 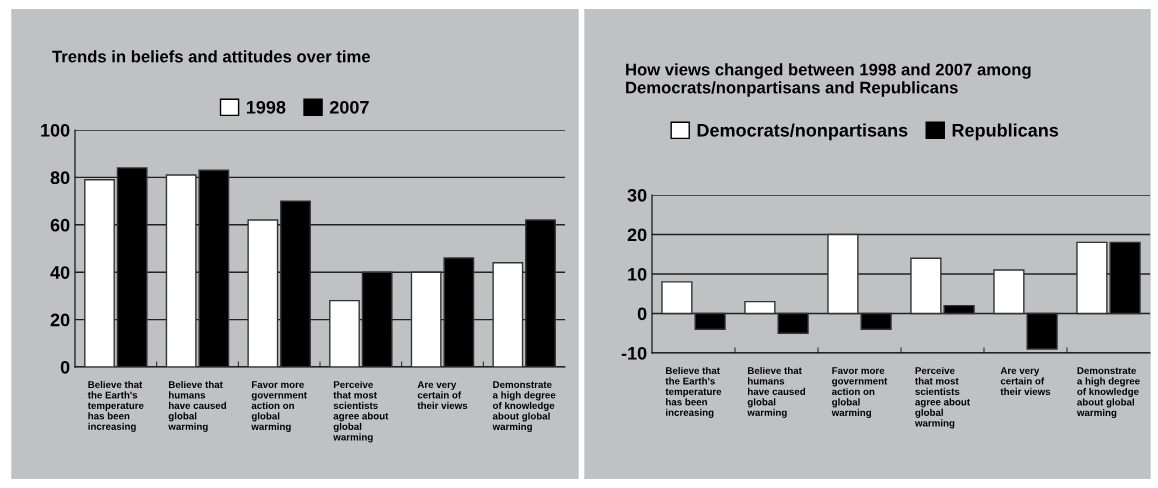 I want to click on legend-label: Republicans, so click(x=1005, y=132).